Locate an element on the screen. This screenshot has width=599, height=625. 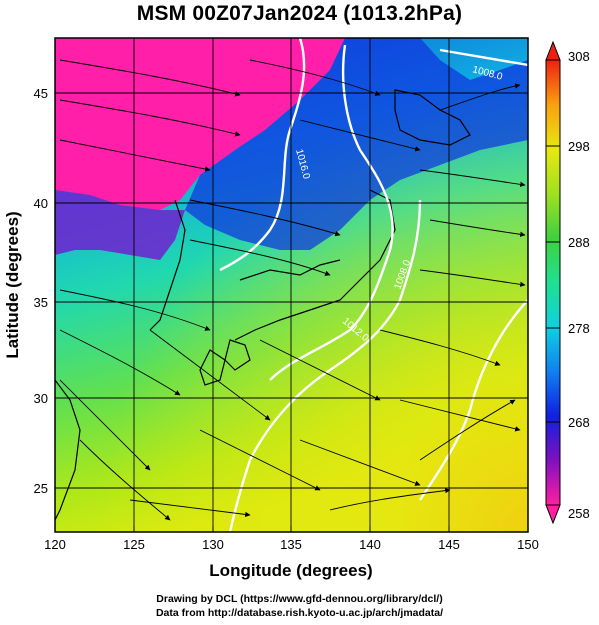
colorbar-top-arrow is located at coordinates (553, 50).